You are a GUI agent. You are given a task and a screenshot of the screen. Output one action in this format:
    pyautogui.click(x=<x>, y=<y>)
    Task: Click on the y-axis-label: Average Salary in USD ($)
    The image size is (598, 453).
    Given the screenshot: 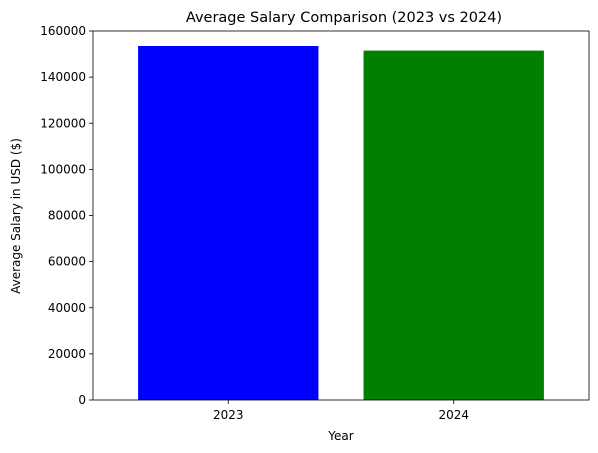 What is the action you would take?
    pyautogui.click(x=16, y=216)
    